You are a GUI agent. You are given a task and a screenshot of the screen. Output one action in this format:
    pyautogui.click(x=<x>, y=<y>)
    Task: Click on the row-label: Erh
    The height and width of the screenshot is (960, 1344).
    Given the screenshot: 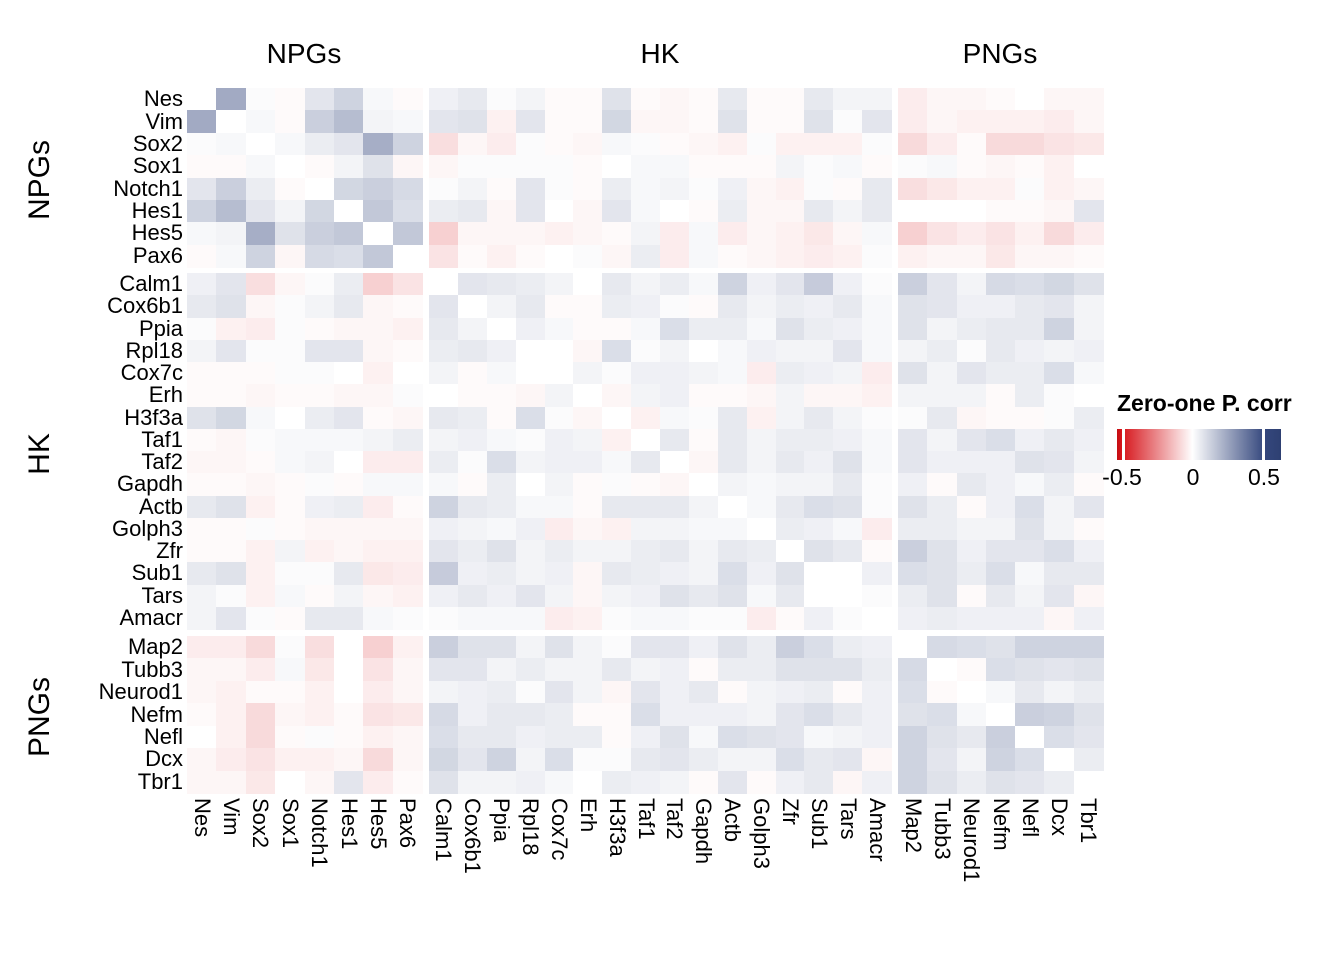 What is the action you would take?
    pyautogui.click(x=165, y=395)
    